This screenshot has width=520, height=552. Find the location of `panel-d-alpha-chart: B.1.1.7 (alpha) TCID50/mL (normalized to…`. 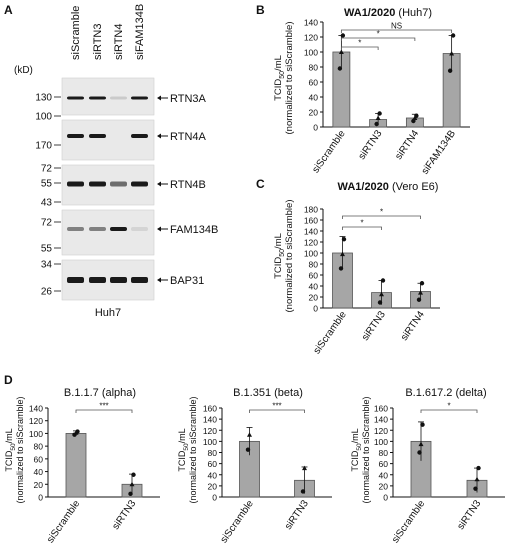

panel-d-alpha-chart: B.1.1.7 (alpha) TCID50/mL (normalized to… is located at coordinates (82, 466).